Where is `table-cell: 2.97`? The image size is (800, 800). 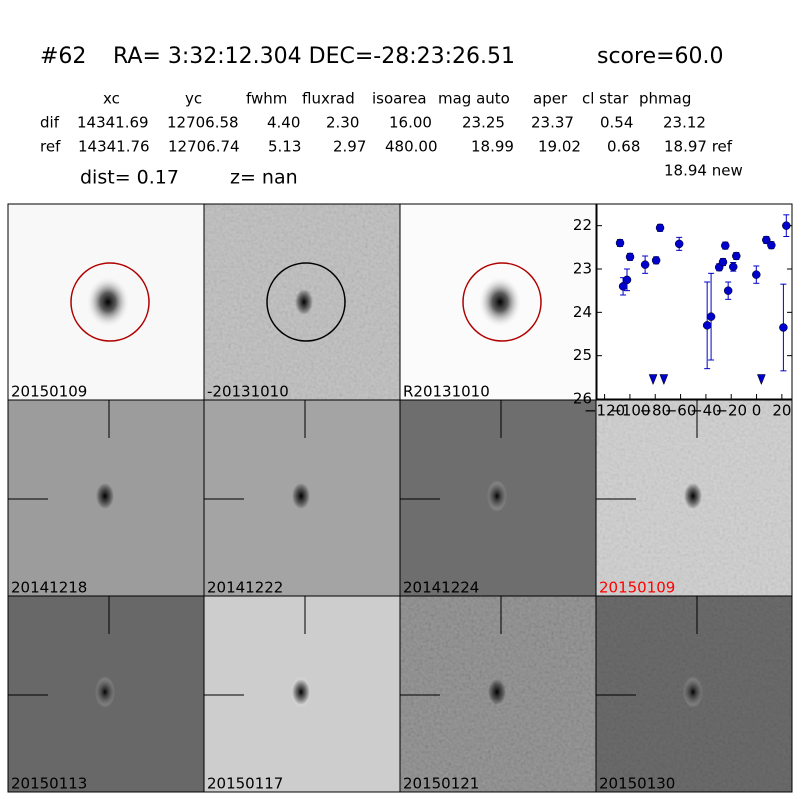
table-cell: 2.97 is located at coordinates (349, 147).